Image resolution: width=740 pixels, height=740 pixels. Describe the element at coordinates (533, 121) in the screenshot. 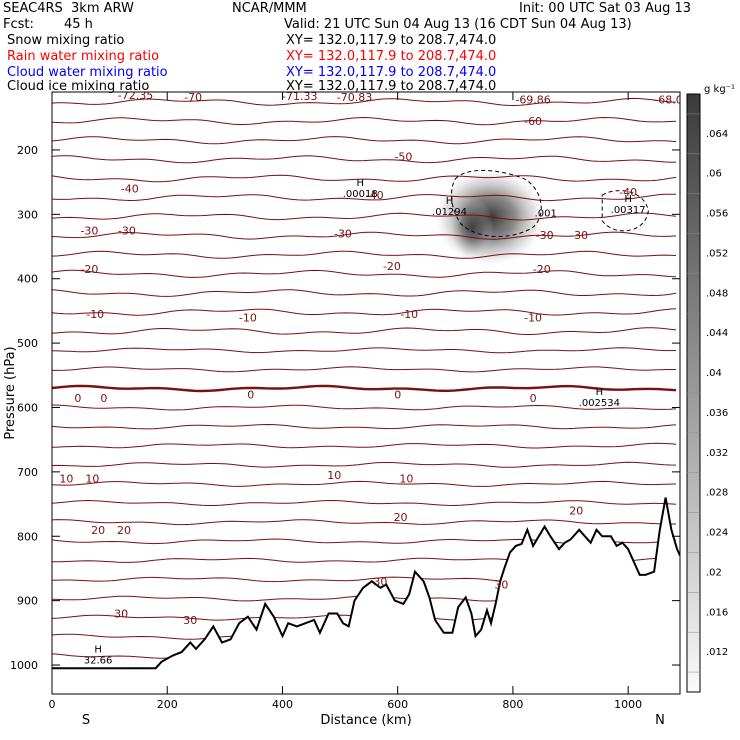

I see `isotherm-label: -60` at that location.